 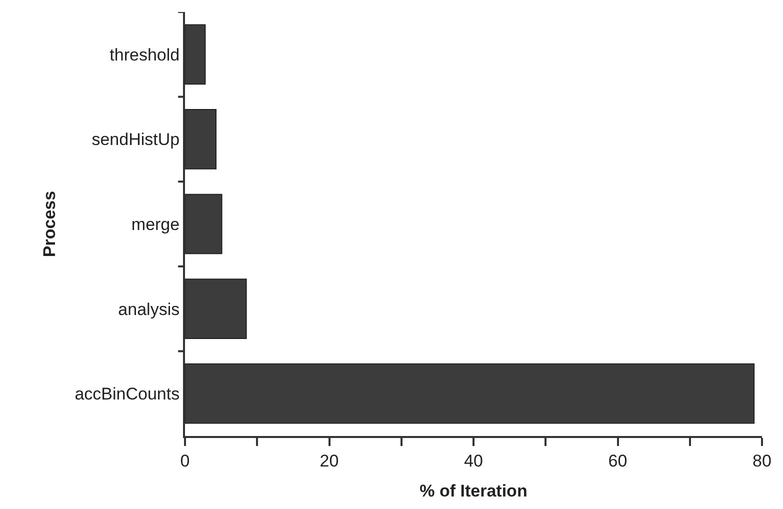 I want to click on y-tick-label: threshold, so click(x=145, y=54).